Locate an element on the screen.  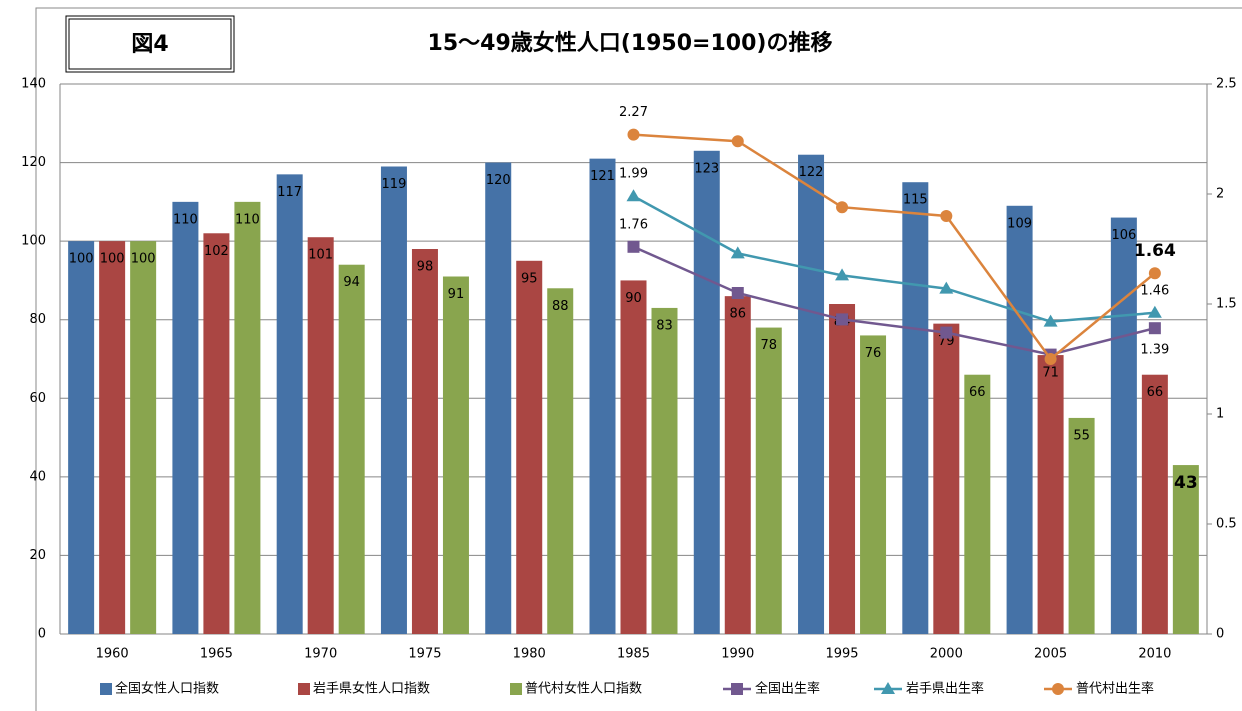
line-value-label: 1.46 is located at coordinates (1154, 290).